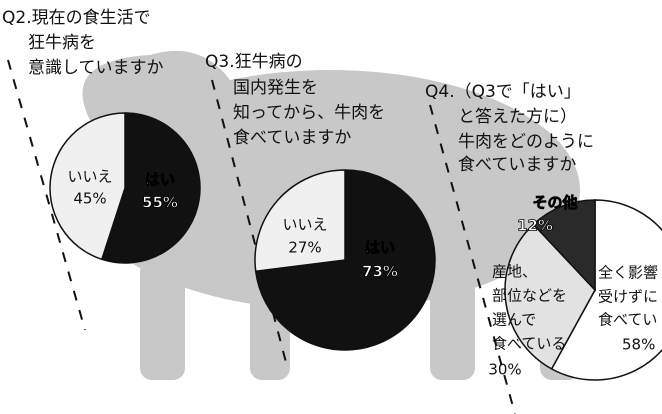  Describe the element at coordinates (304, 248) in the screenshot. I see `value-label: 27%` at that location.